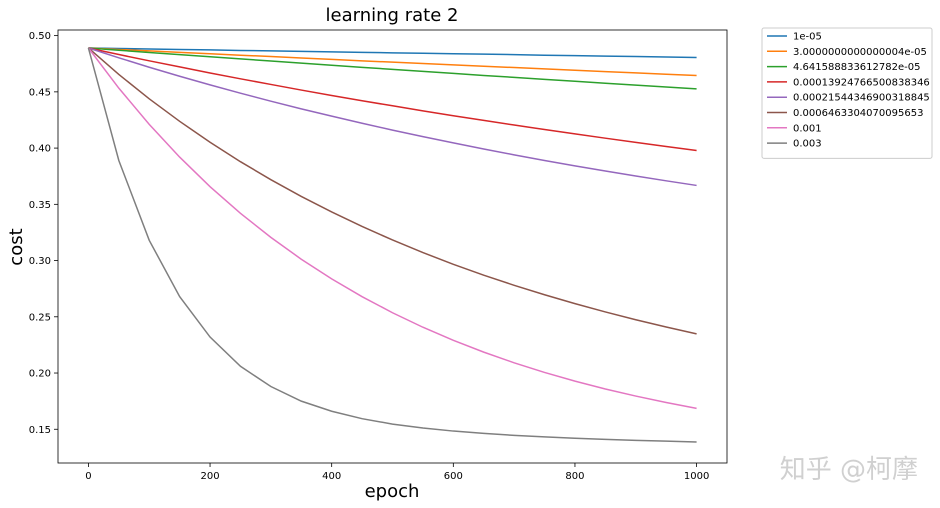 This screenshot has width=940, height=508. I want to click on y-tick-label: 0.25, so click(40, 317).